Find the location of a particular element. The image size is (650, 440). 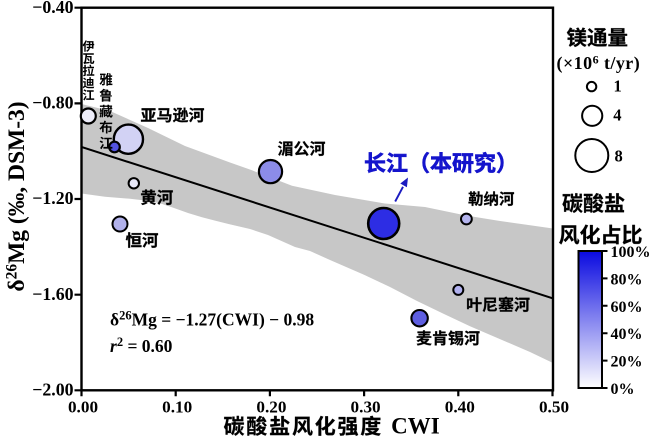

svg-text: 0.30 is located at coordinates (366, 407).